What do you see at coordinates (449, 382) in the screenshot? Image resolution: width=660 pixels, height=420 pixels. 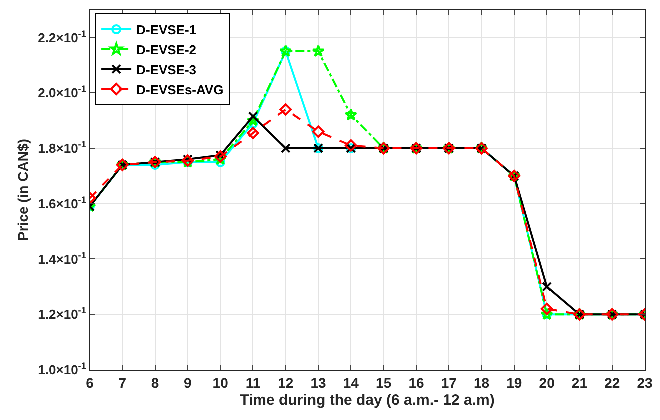 I see `x-tick-label: 17` at bounding box center [449, 382].